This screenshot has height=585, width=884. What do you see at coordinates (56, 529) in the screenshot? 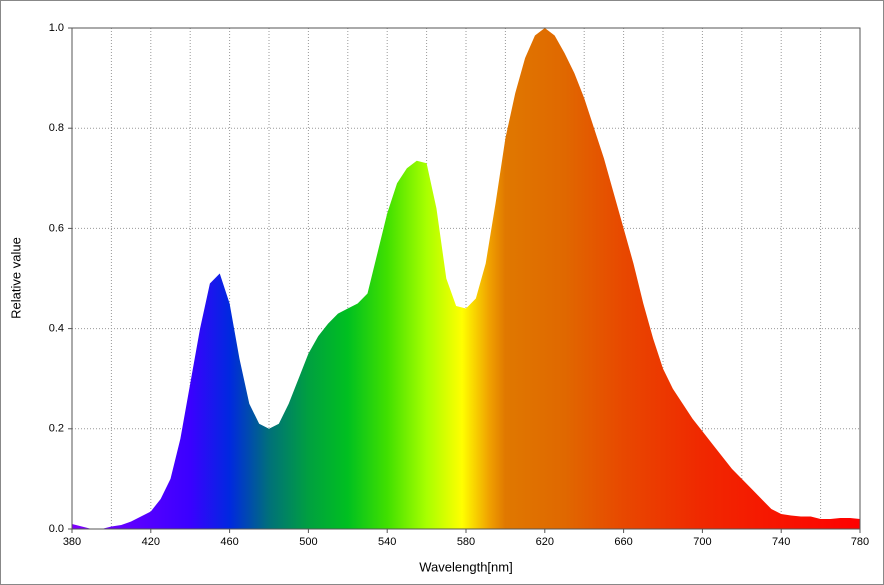
I see `y-tick-label: 0.0` at bounding box center [56, 529].